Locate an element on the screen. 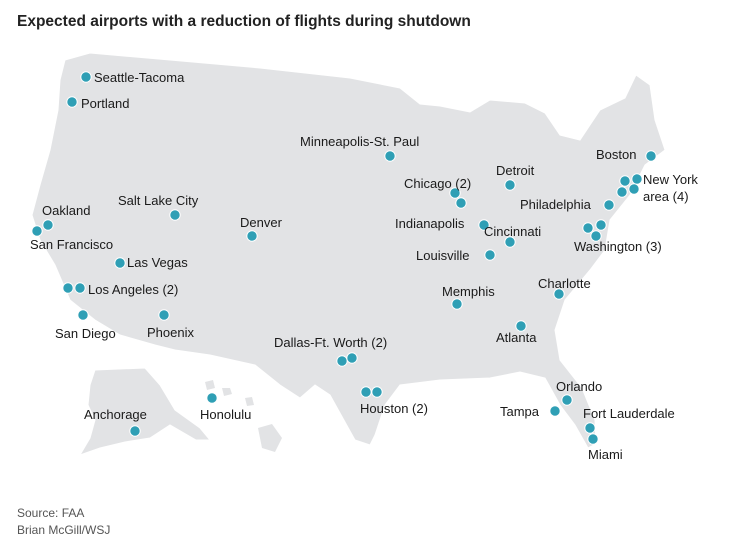 Image resolution: width=734 pixels, height=548 pixels. hawaii-island-oahu is located at coordinates (227, 392).